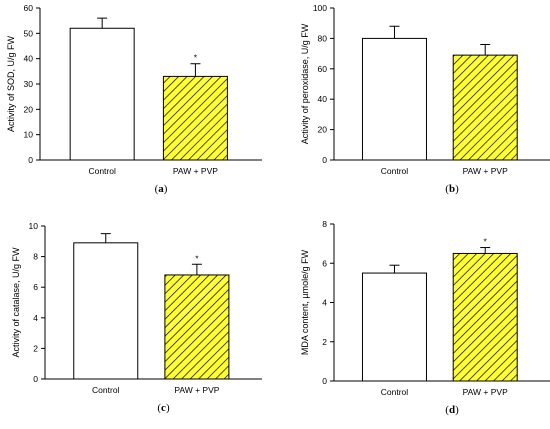  Describe the element at coordinates (452, 410) in the screenshot. I see `panel-label: (d)` at that location.